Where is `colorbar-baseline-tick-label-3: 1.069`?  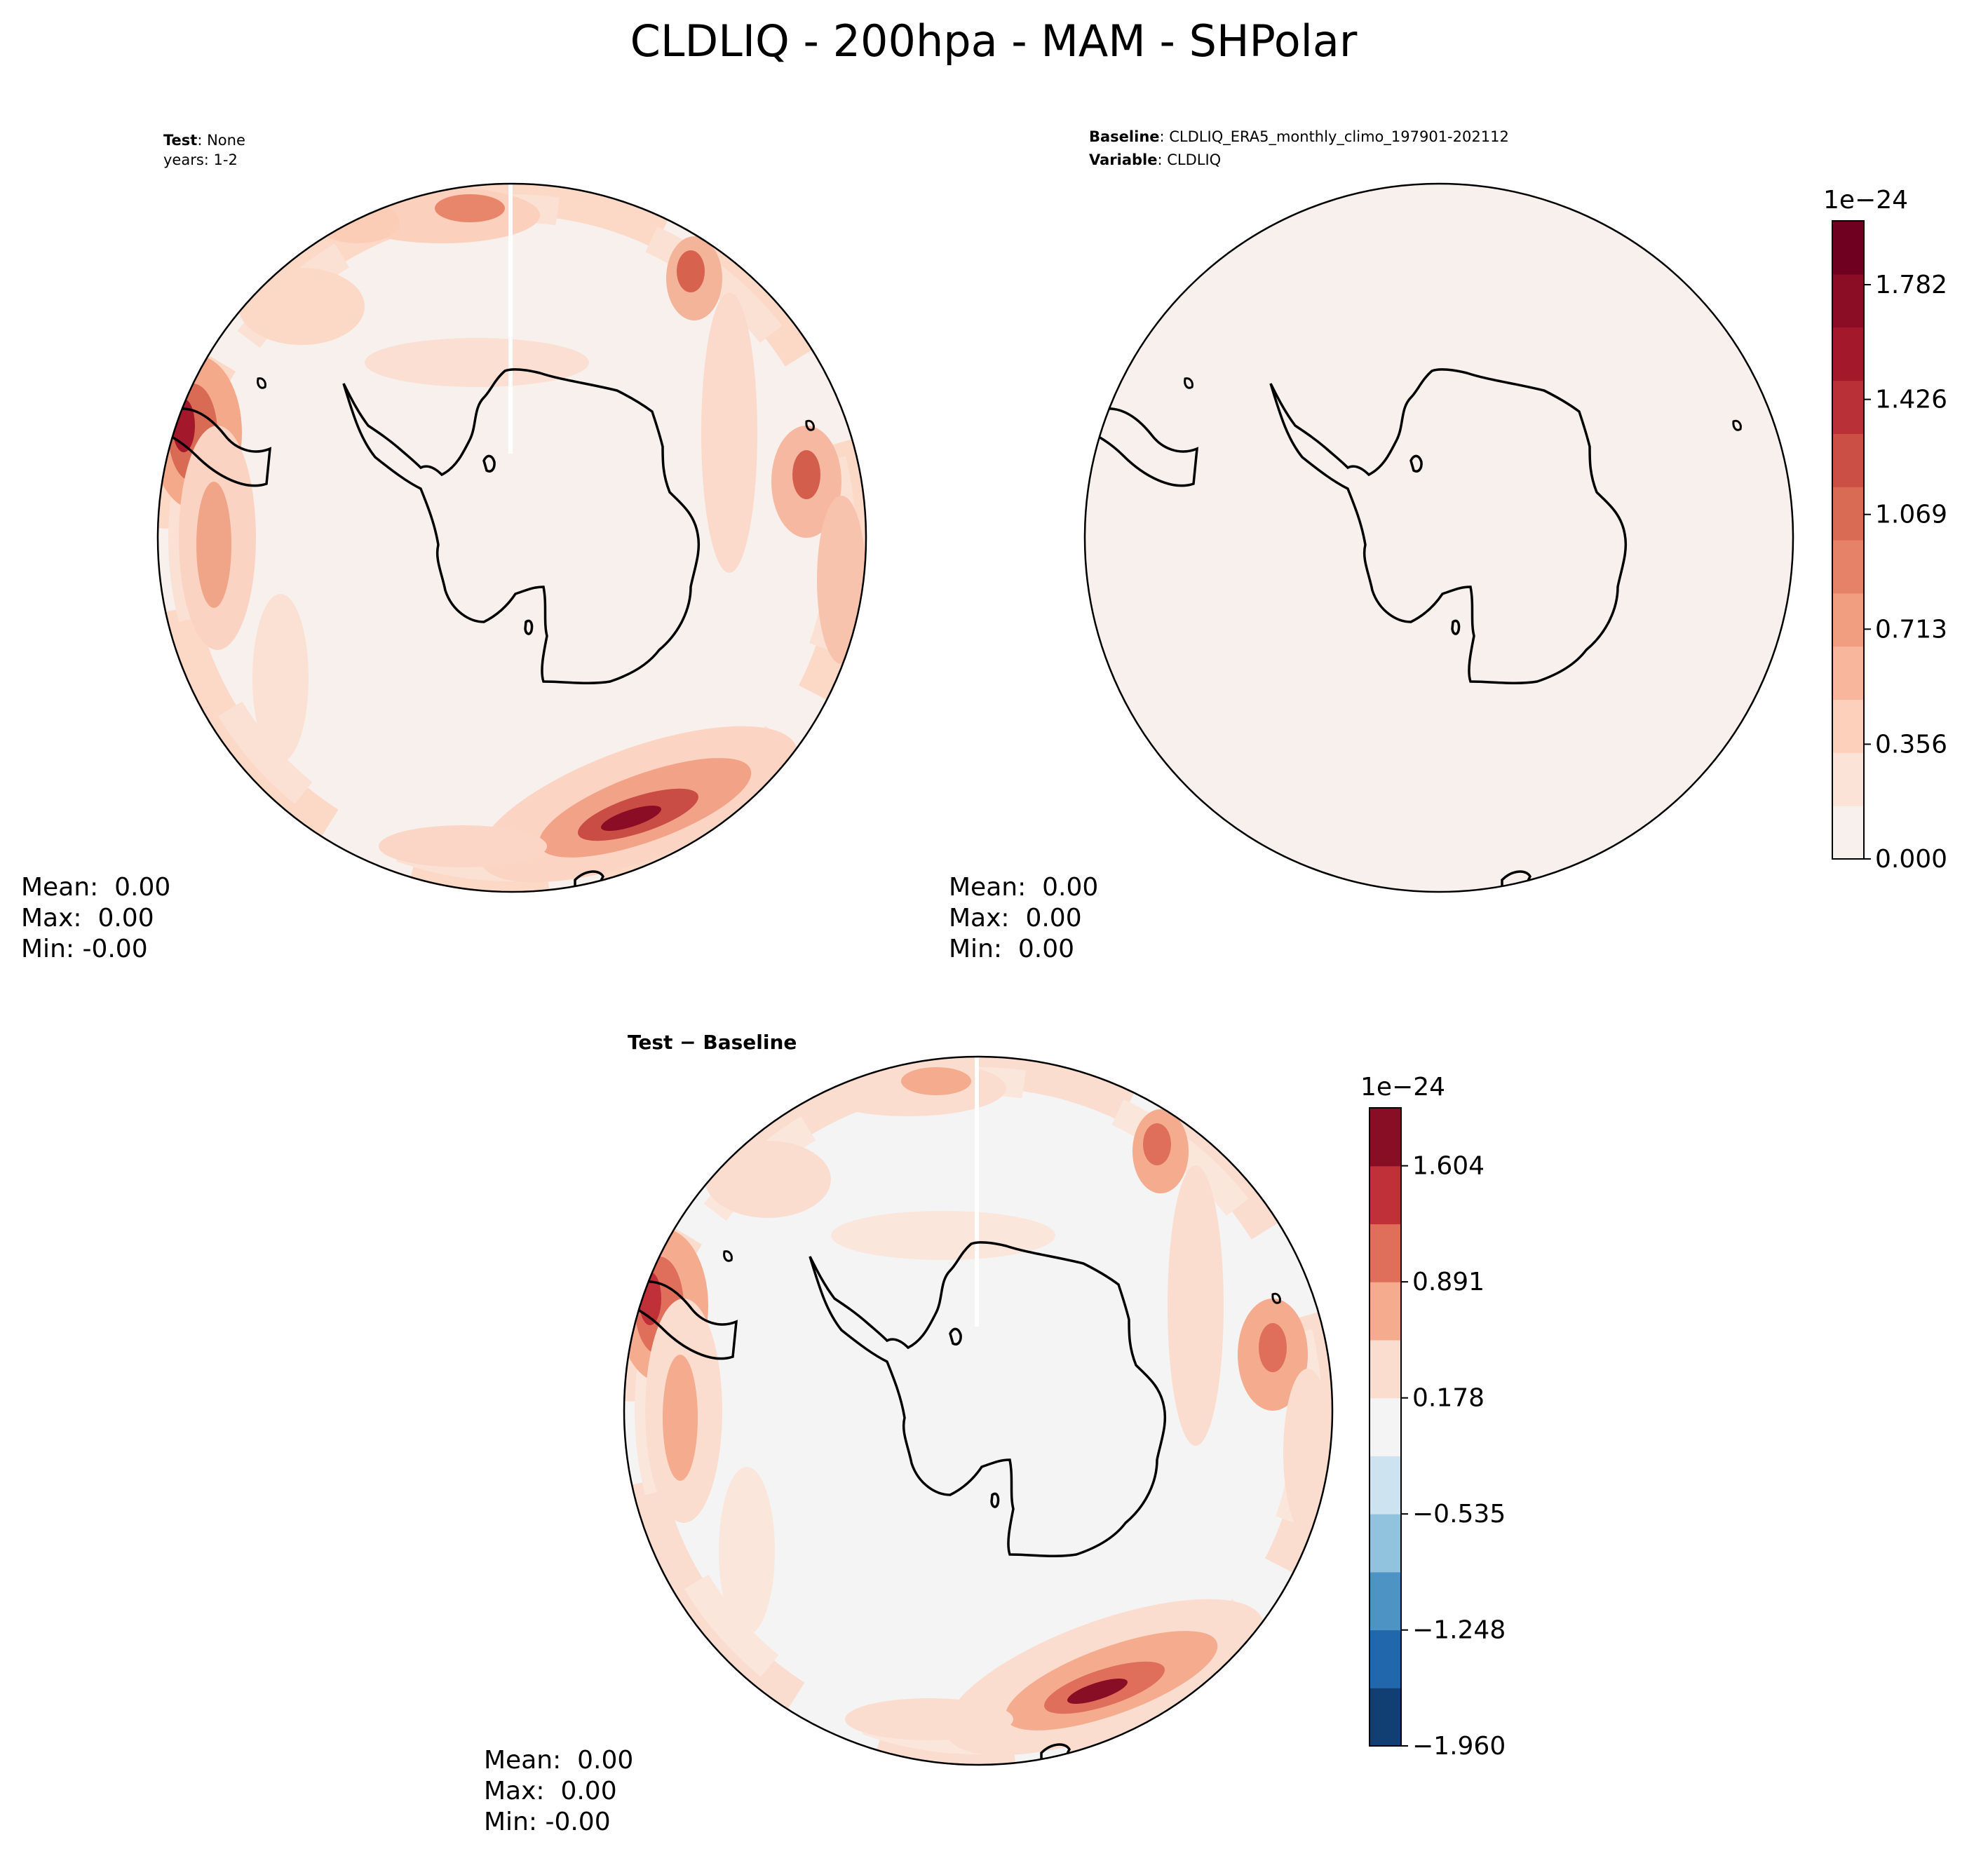
colorbar-baseline-tick-label-3: 1.069 is located at coordinates (1911, 515).